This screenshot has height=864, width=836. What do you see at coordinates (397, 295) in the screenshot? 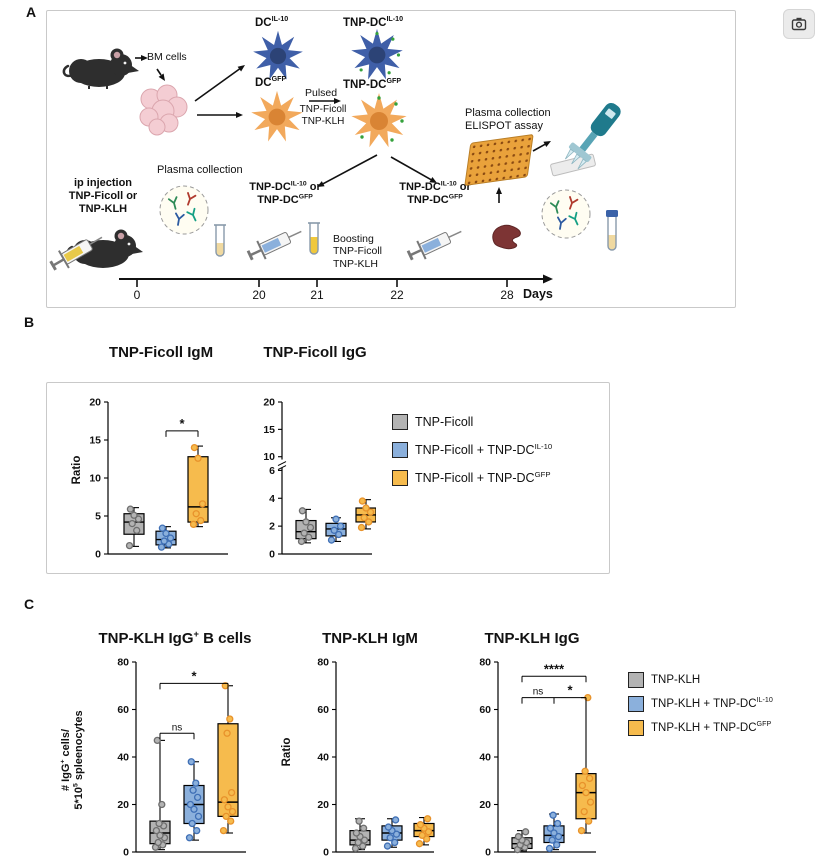
I see `timeline-tick-22: 22` at bounding box center [397, 295].